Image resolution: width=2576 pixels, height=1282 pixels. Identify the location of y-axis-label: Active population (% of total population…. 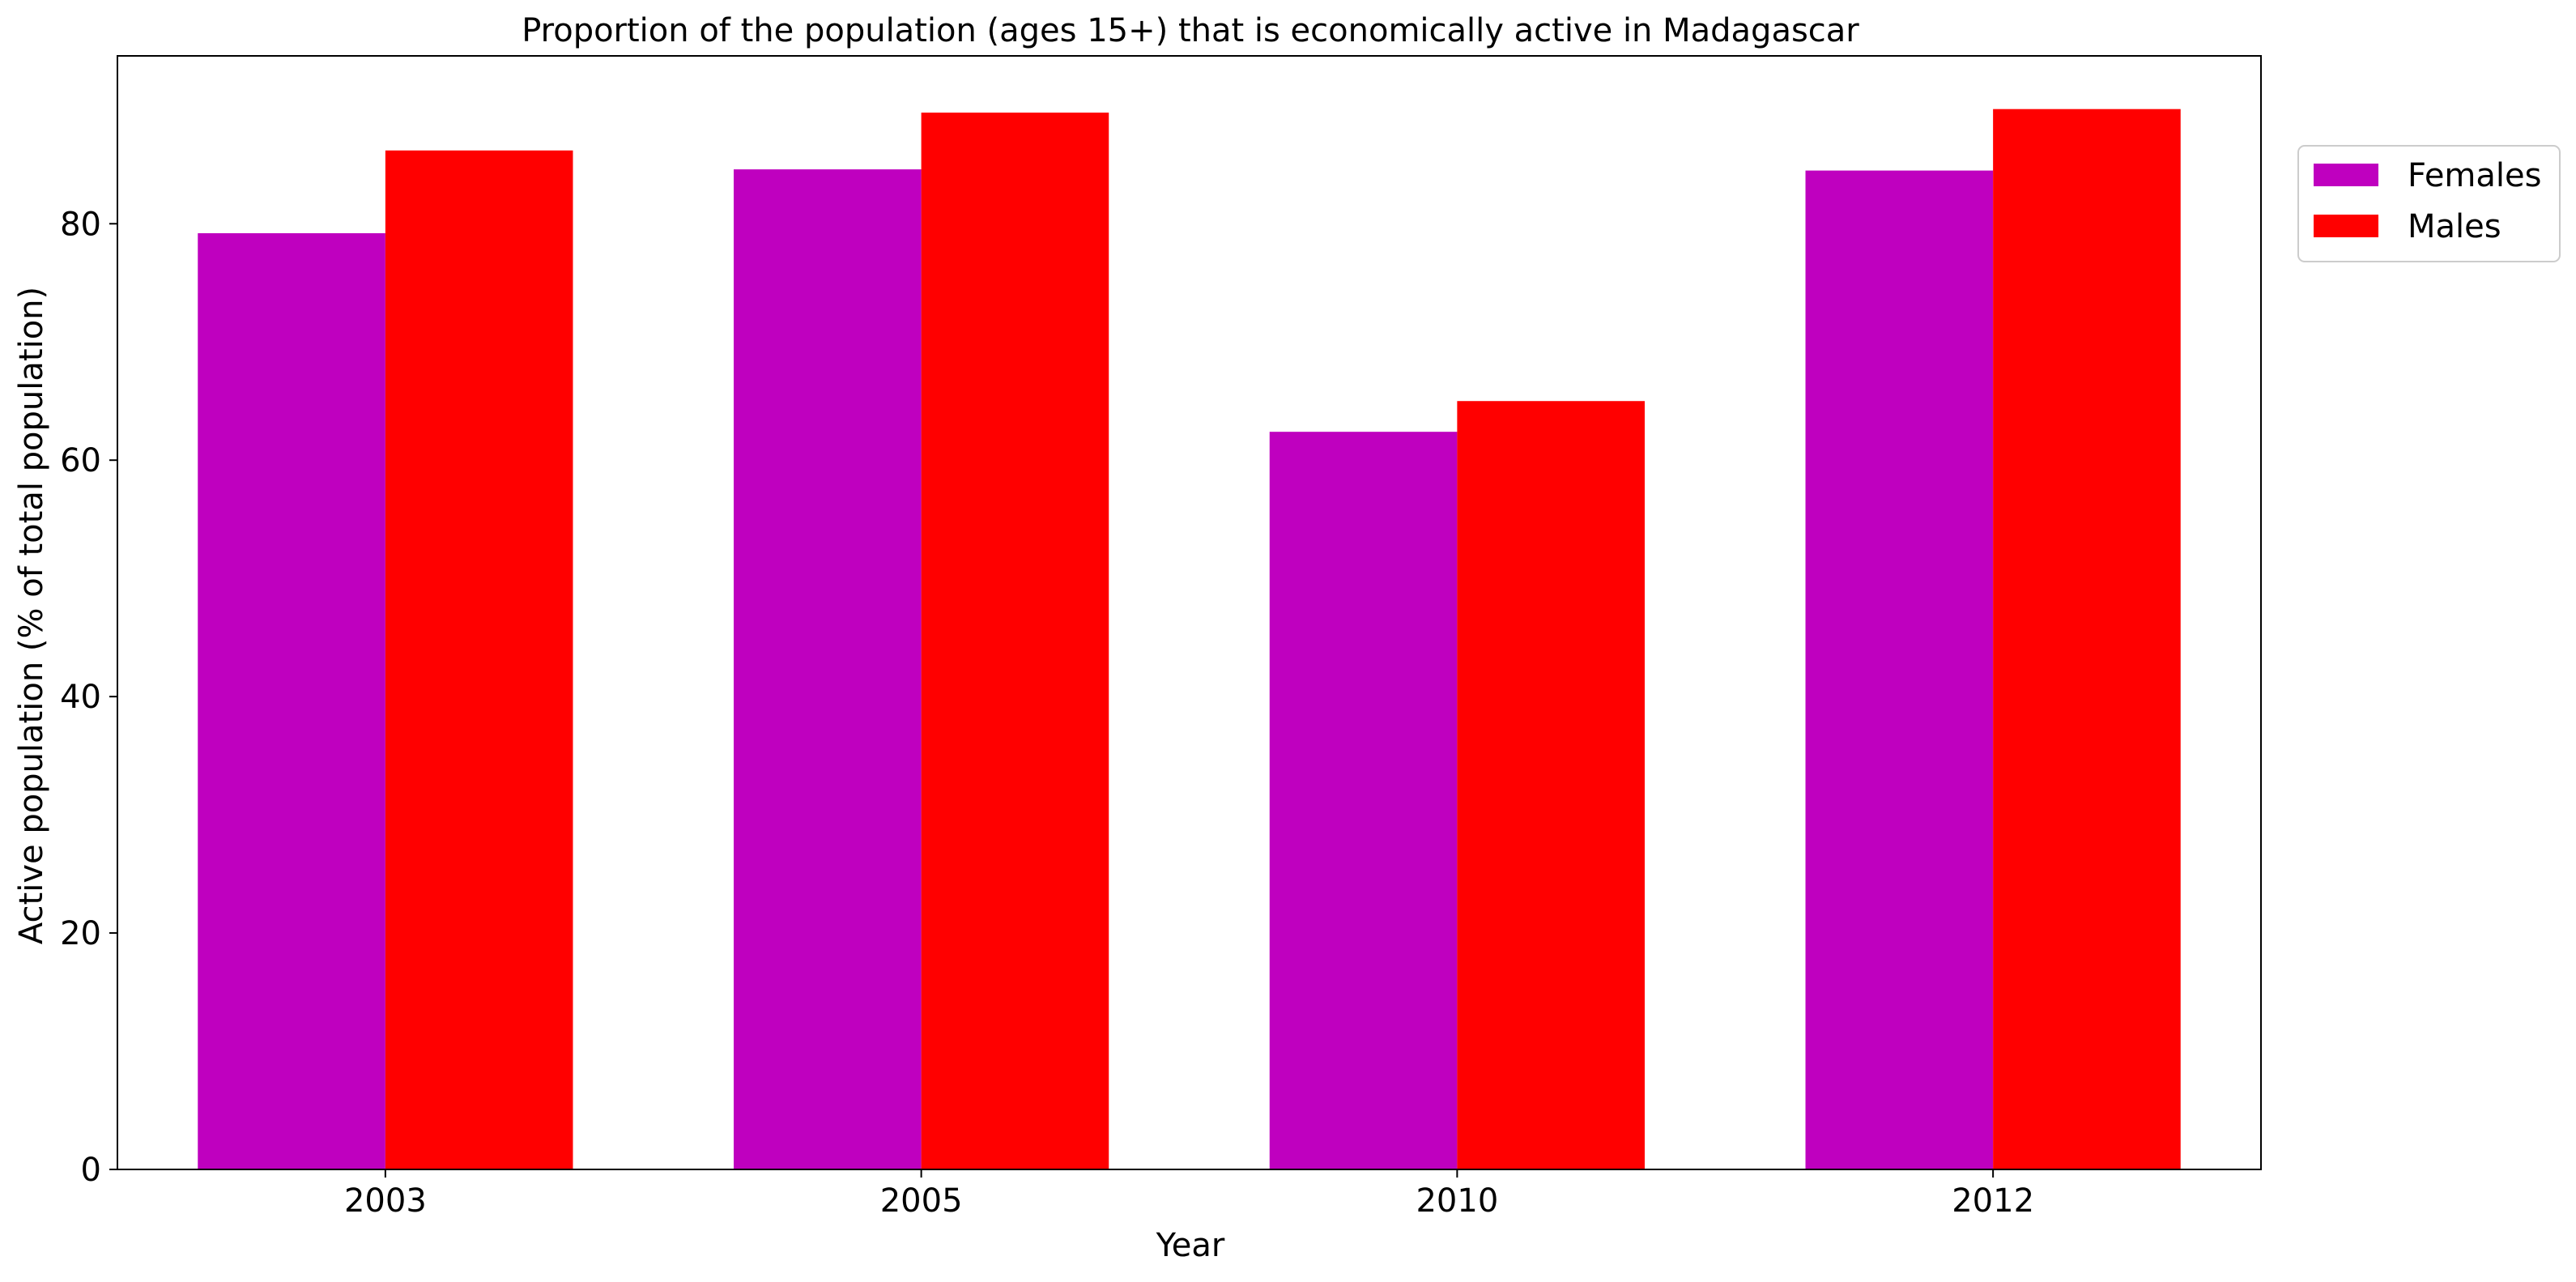
(31, 615).